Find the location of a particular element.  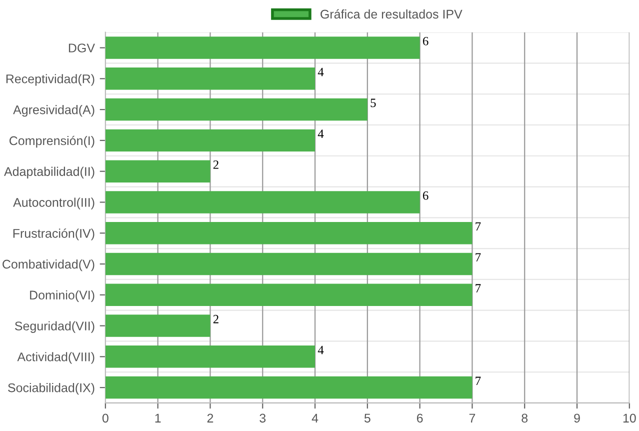

x-tick-label: 5 is located at coordinates (367, 418).